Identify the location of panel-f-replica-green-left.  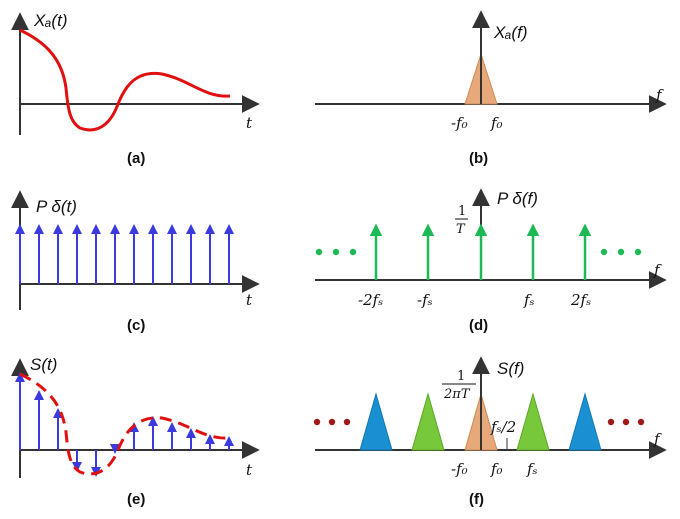
(428, 421).